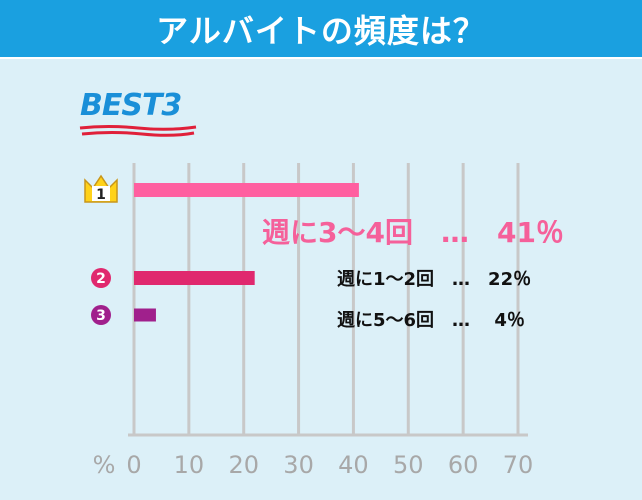  What do you see at coordinates (434, 279) in the screenshot?
I see `rank-2-label: 週に1～2回 … 22％` at bounding box center [434, 279].